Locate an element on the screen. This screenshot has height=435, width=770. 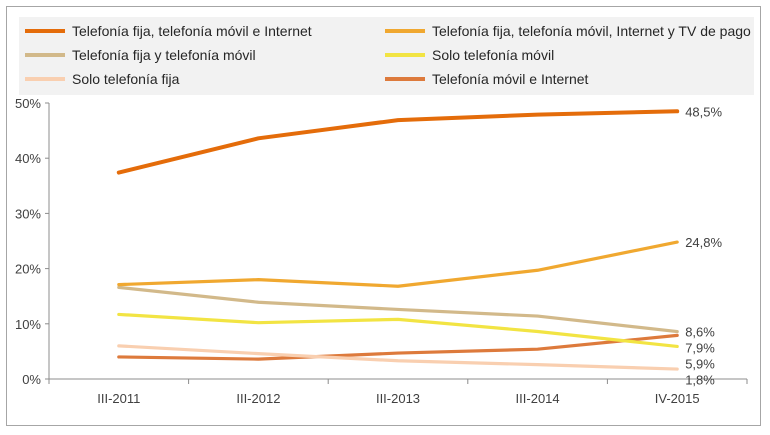
x-tick-label: III-2012 is located at coordinates (258, 398).